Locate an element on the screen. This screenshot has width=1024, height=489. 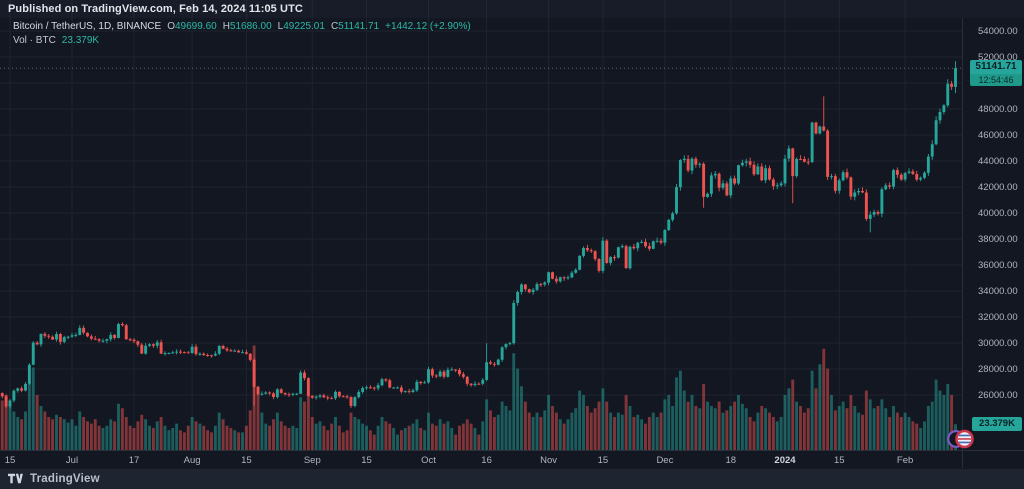
price-axis-label: 34000.00 is located at coordinates (998, 291).